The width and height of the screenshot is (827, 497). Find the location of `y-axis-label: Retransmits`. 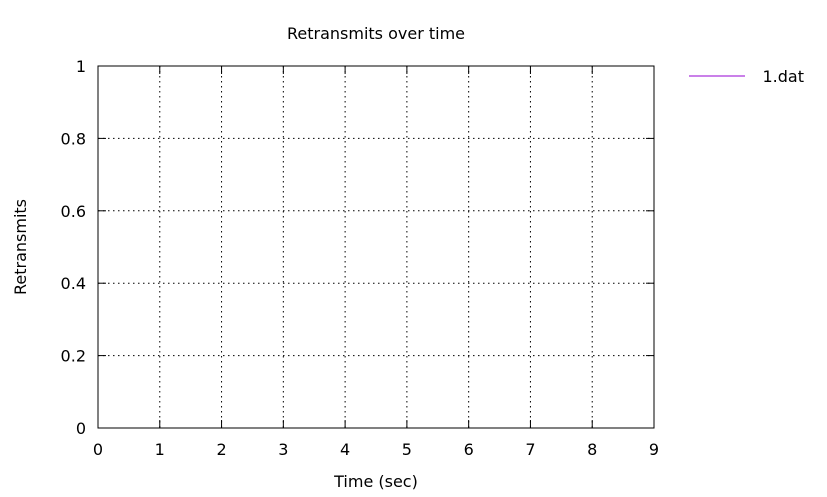

y-axis-label: Retransmits is located at coordinates (20, 247).